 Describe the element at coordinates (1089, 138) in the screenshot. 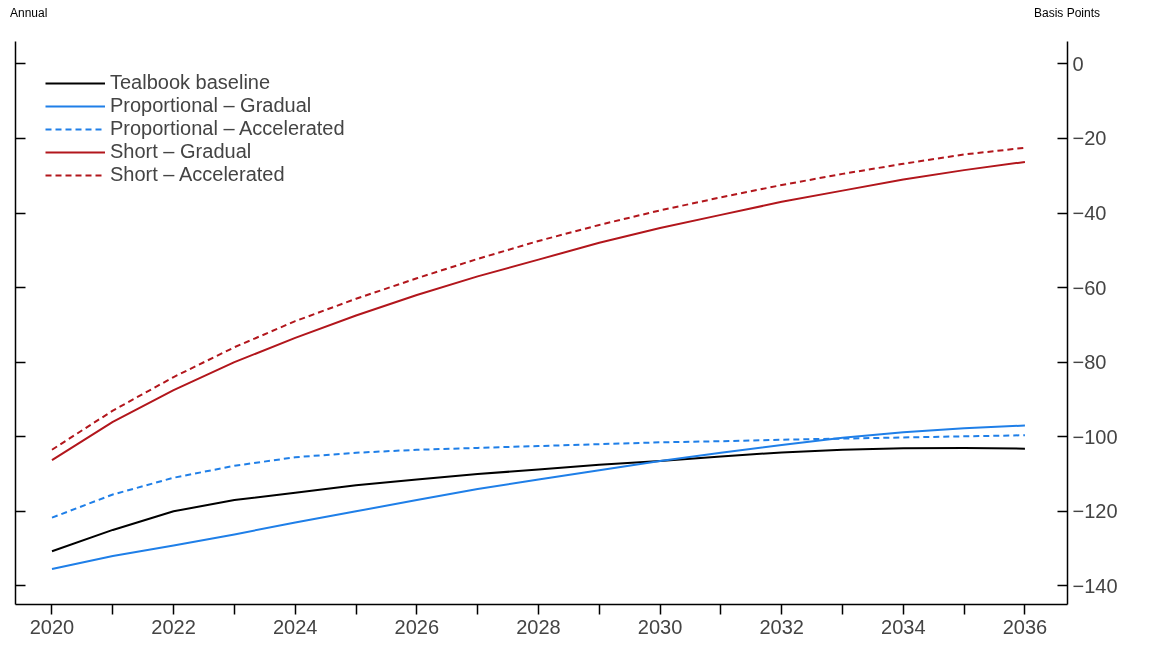

I see `y-tick-label: −20` at that location.